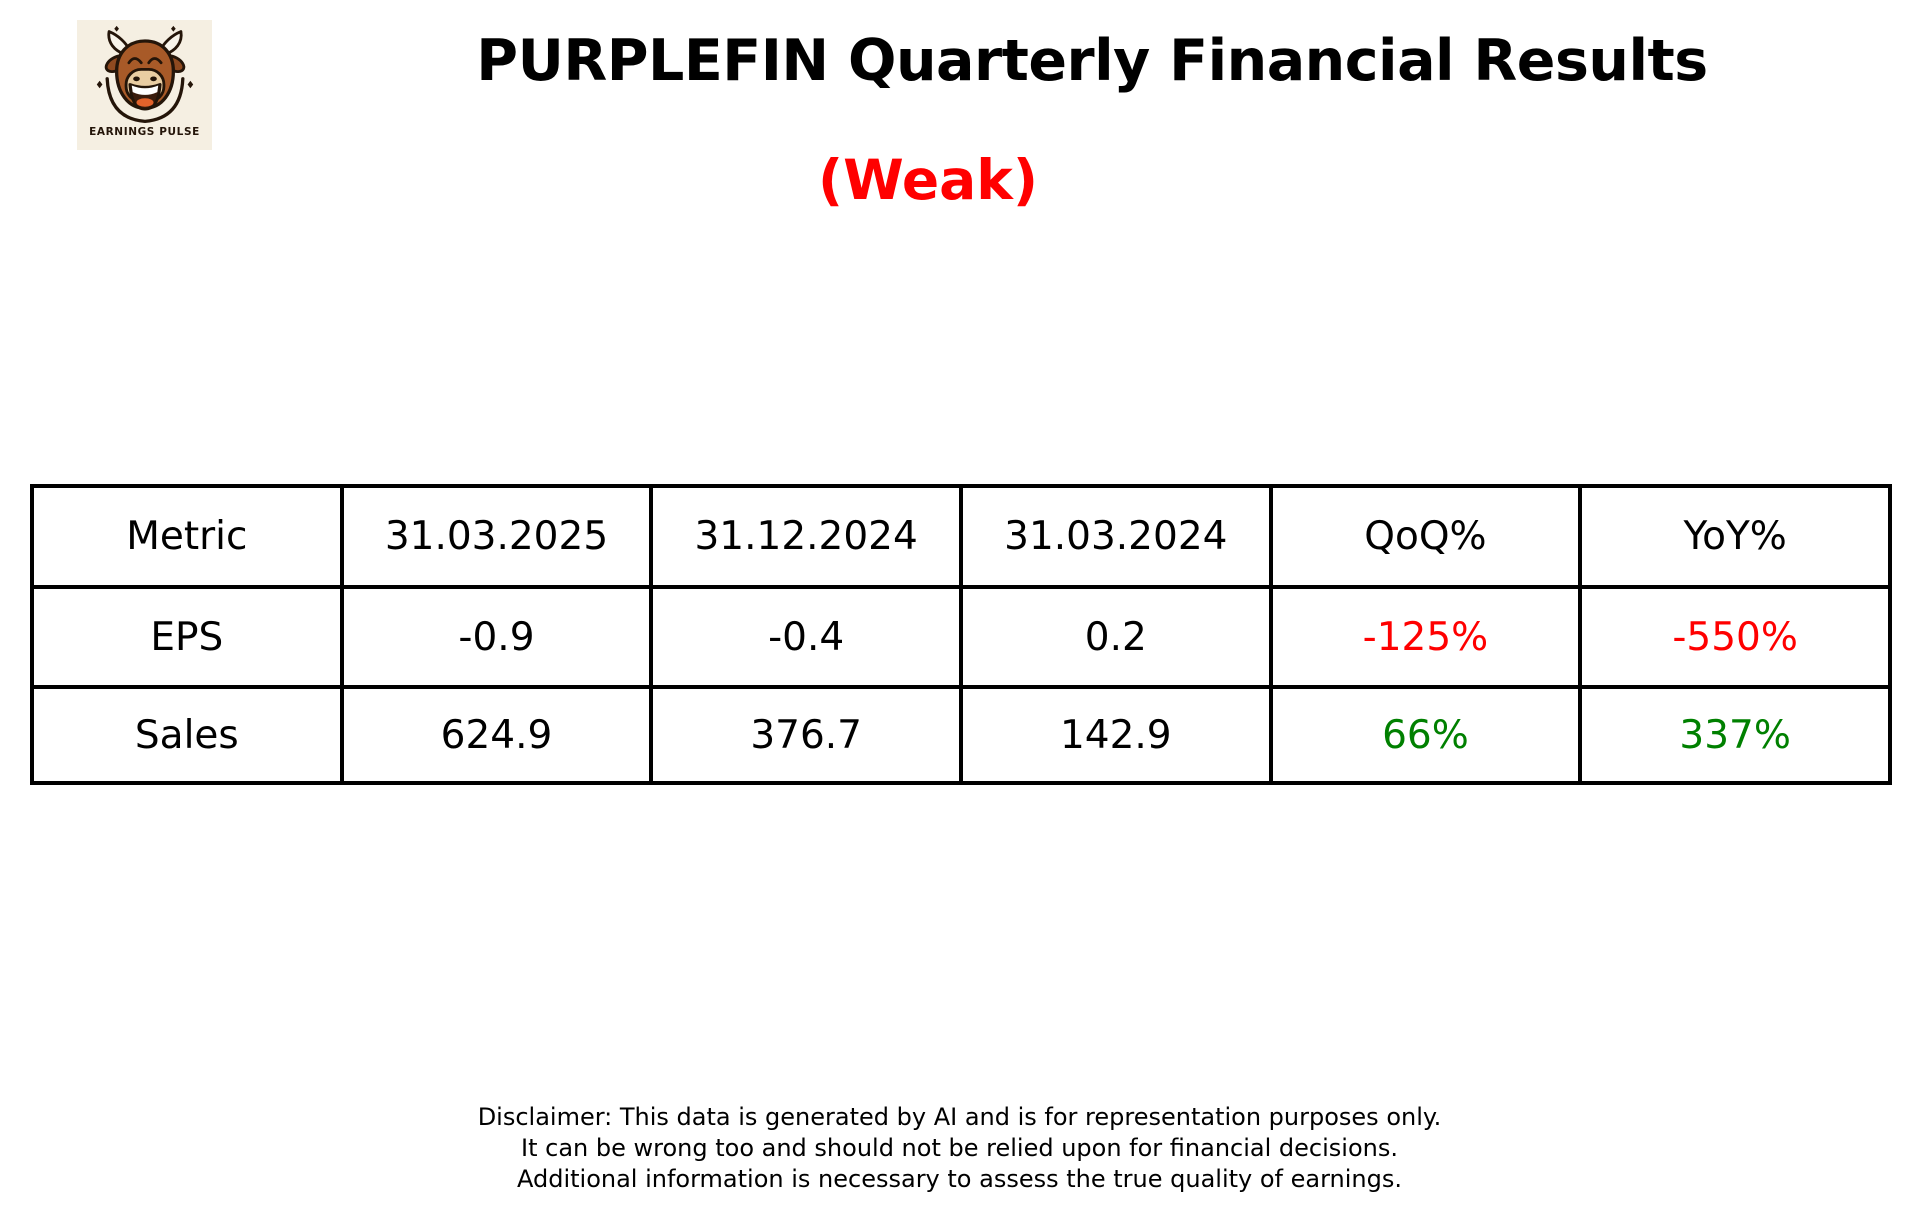  Describe the element at coordinates (496, 637) in the screenshot. I see `cell-eps-q-current: -0.9` at that location.